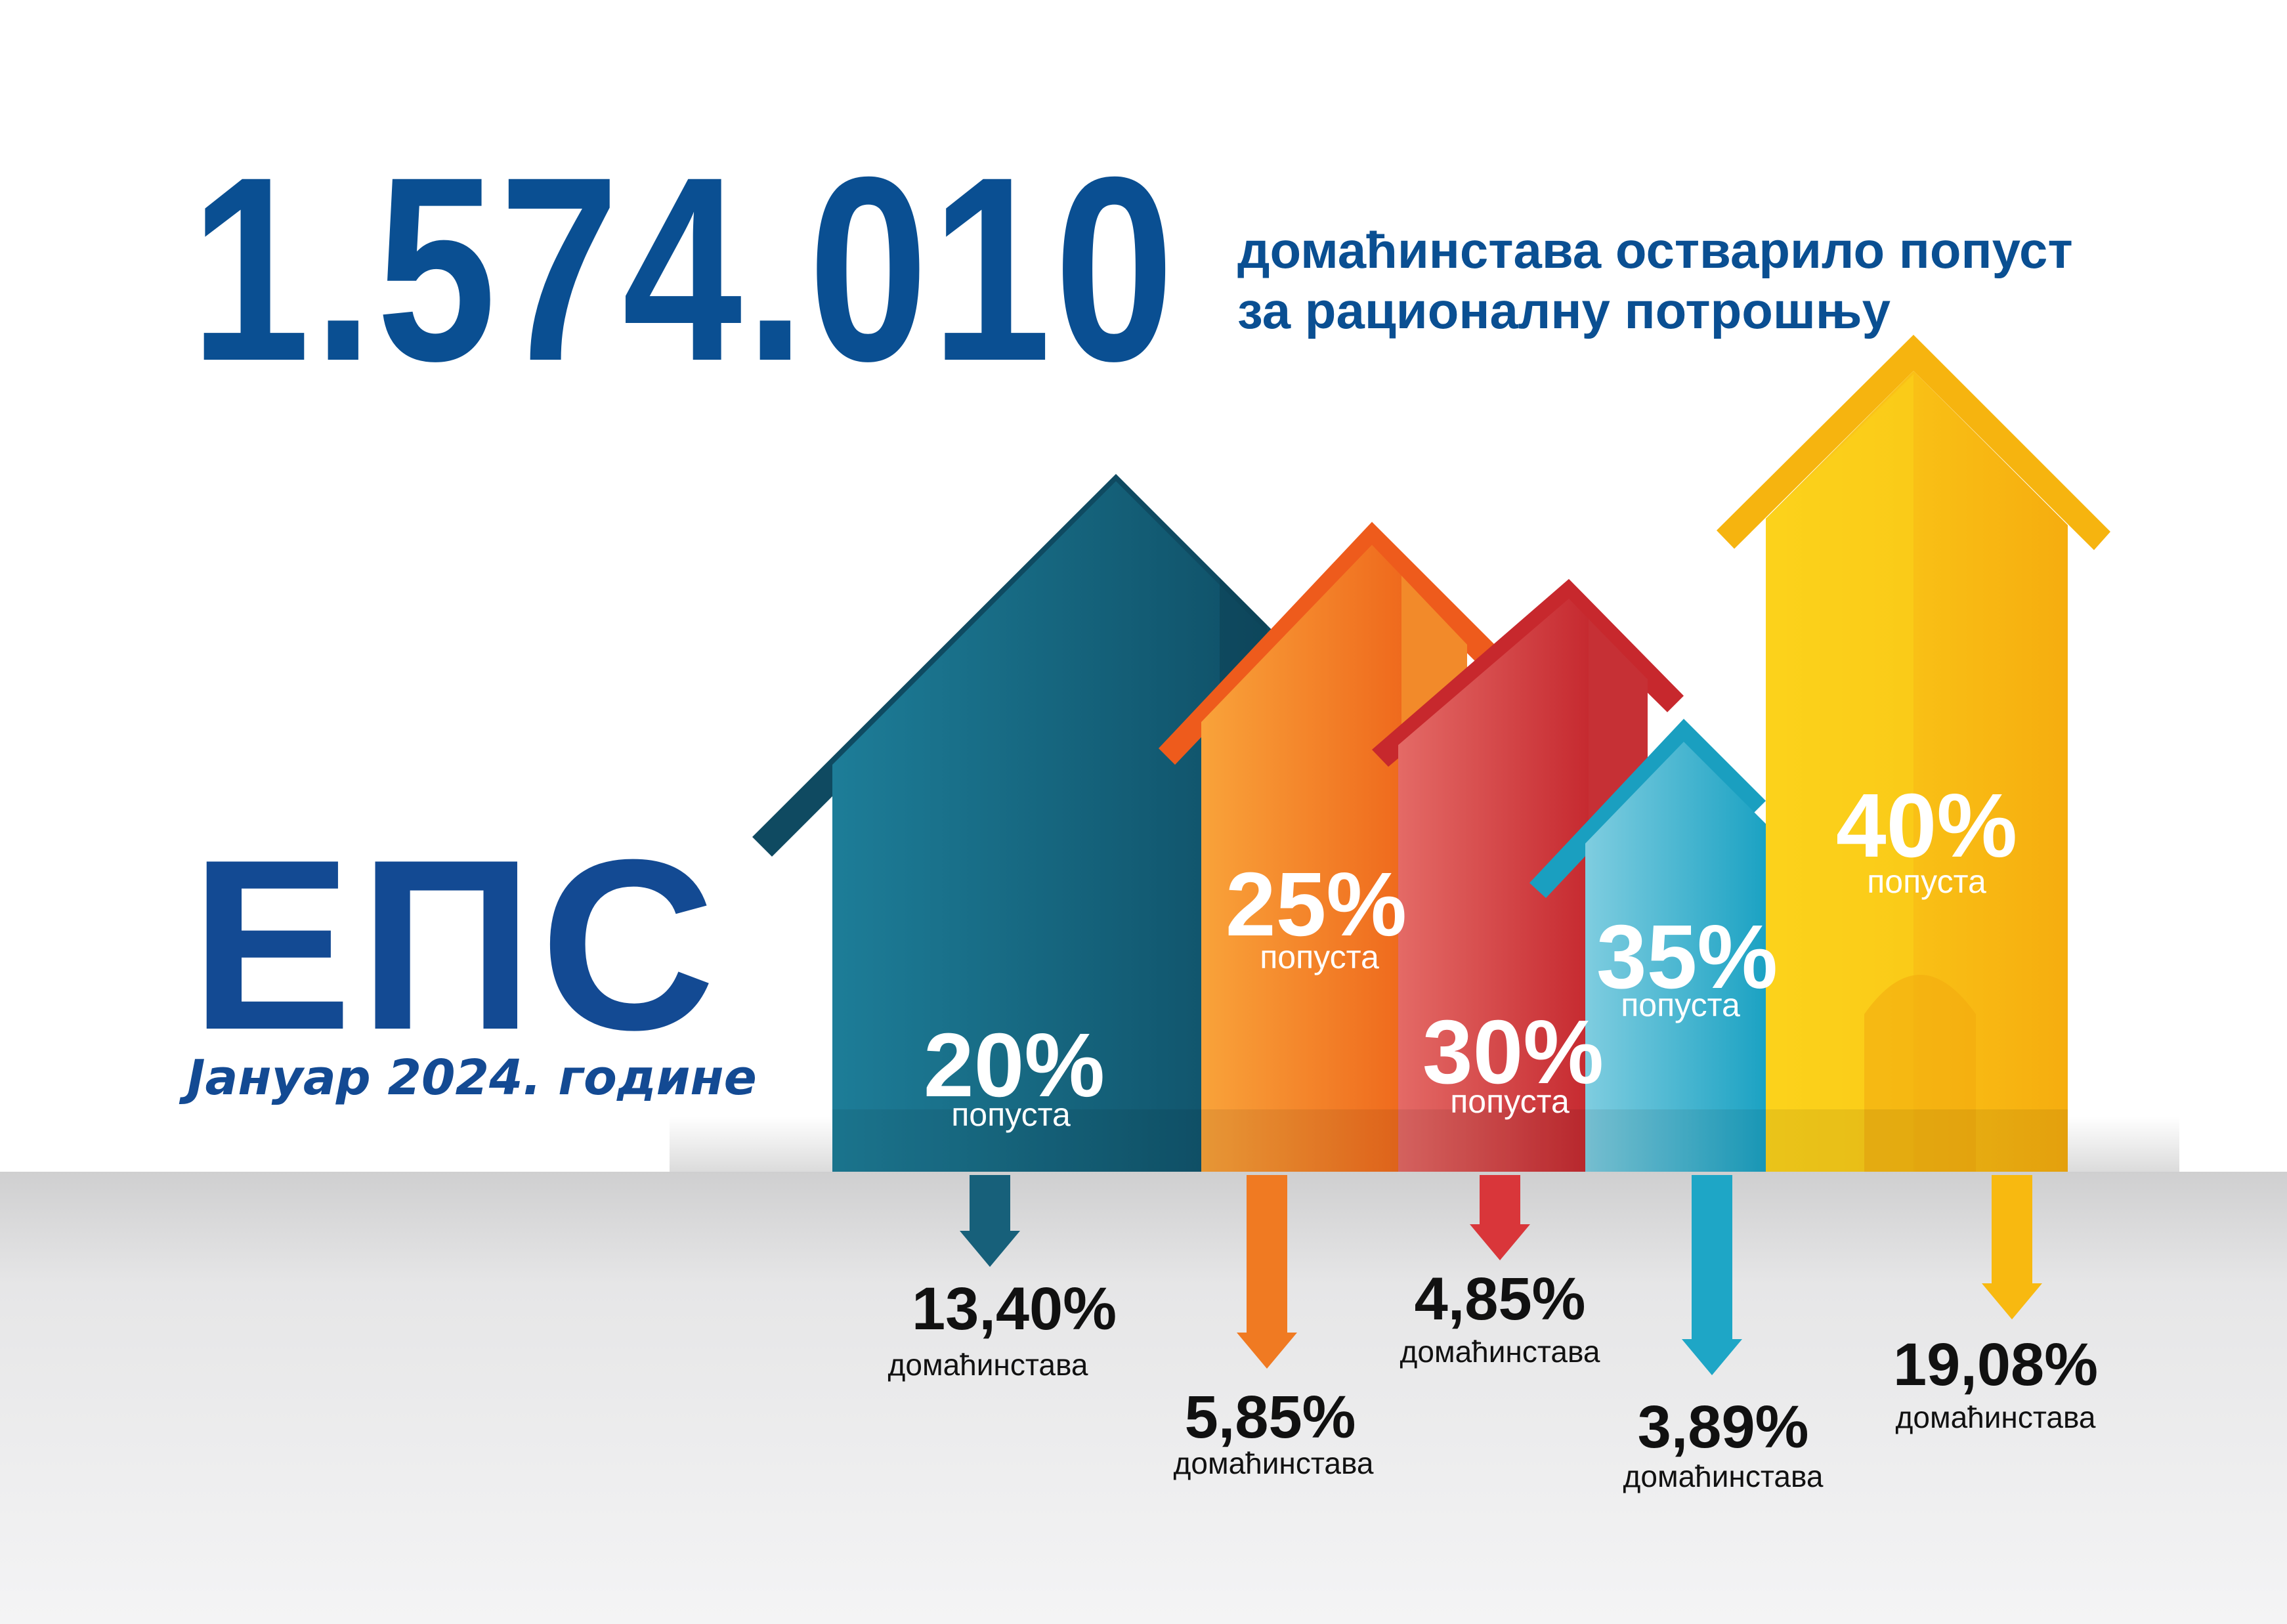 The height and width of the screenshot is (1624, 2287). I want to click on discount-label-30: 30% попуста, so click(1513, 1061).